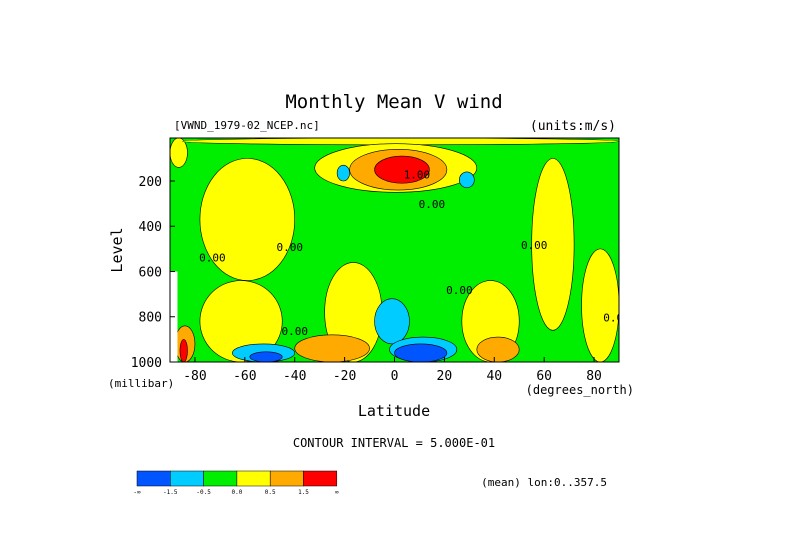 This screenshot has height=558, width=789. Describe the element at coordinates (150, 182) in the screenshot. I see `y-tick-label-0: 200` at that location.